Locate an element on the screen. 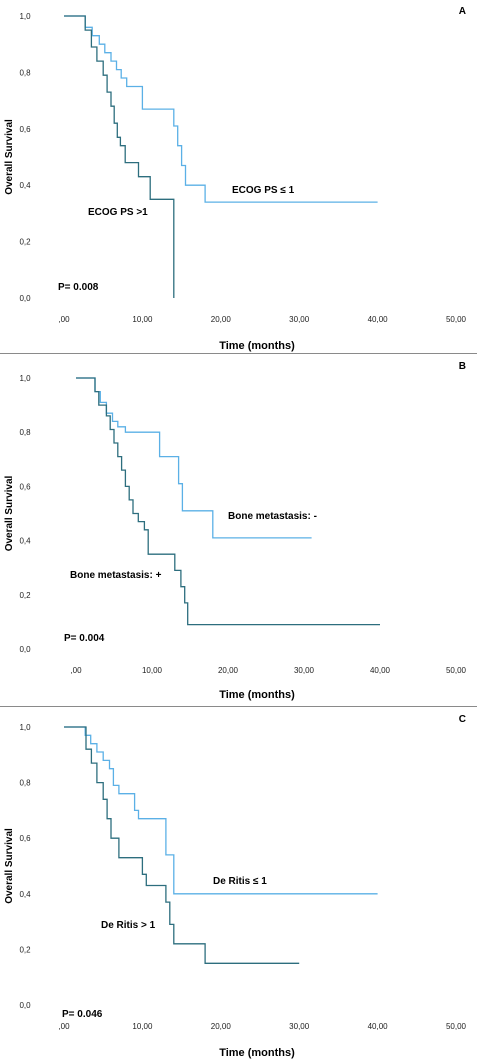  curve-label: Bone metastasis: - is located at coordinates (272, 516).